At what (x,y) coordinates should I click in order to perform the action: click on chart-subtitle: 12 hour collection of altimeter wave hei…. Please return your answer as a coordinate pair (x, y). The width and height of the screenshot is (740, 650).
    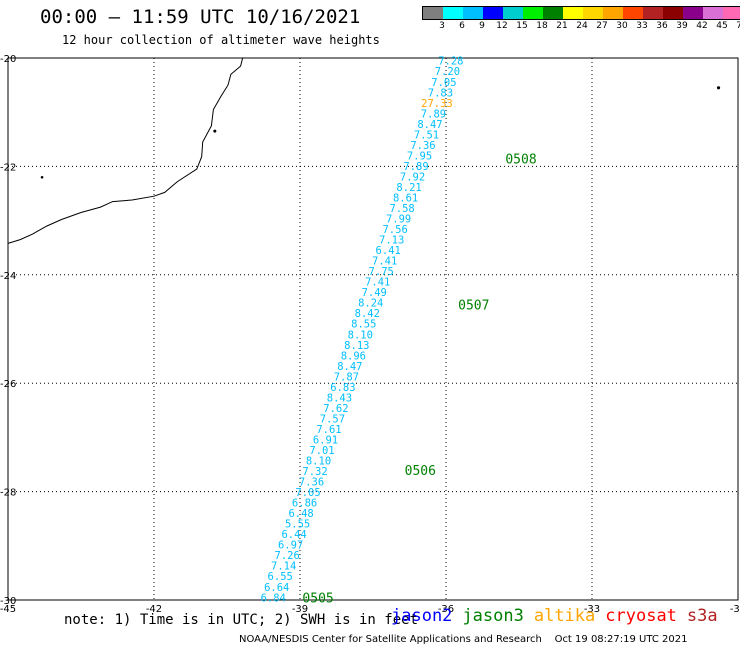
    Looking at the image, I should click on (221, 40).